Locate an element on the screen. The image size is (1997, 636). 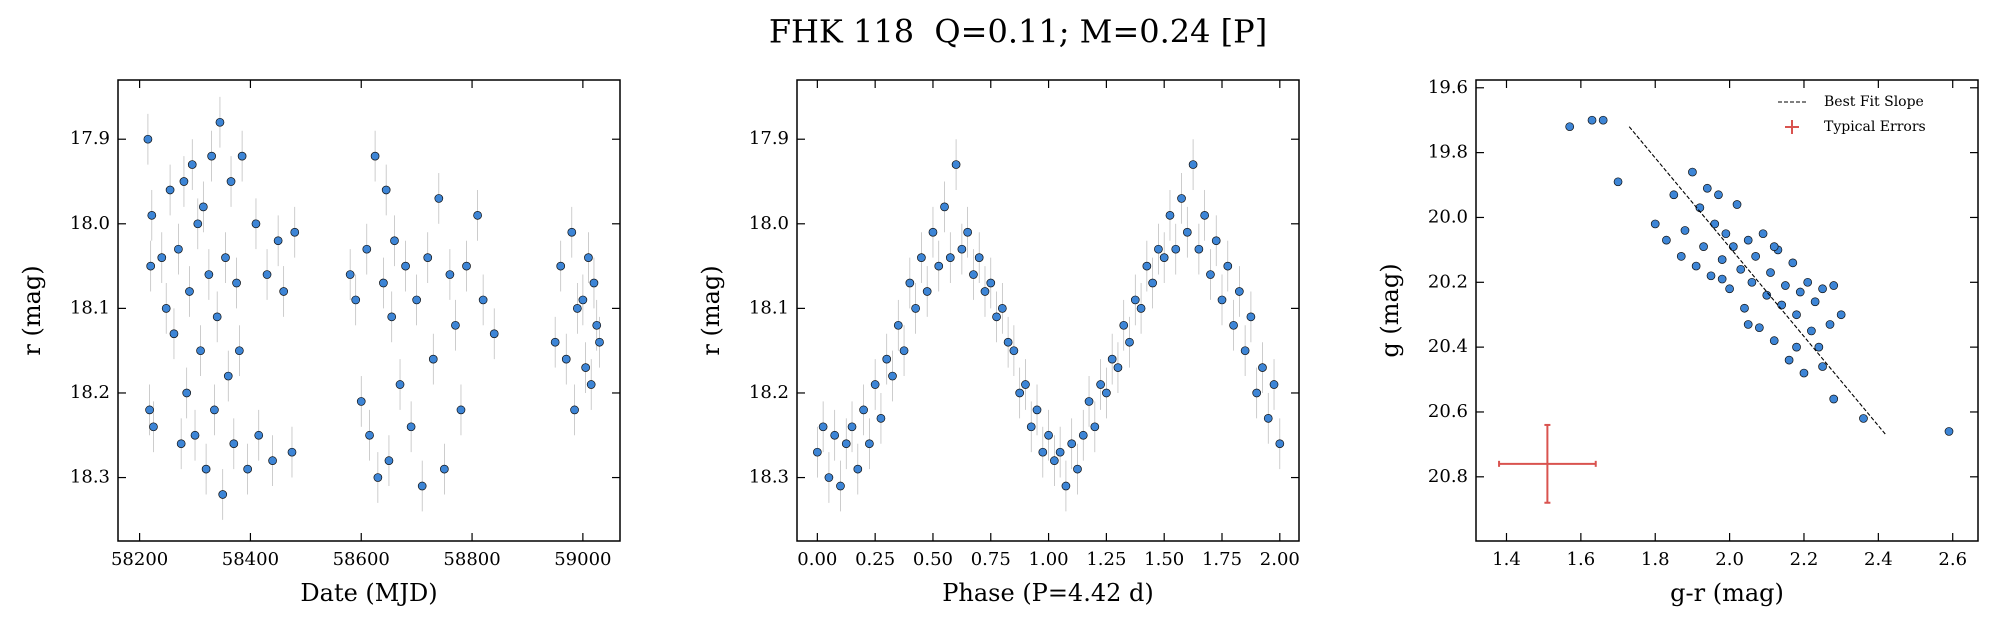
x-tick-label: 1.75 is located at coordinates (1222, 559).